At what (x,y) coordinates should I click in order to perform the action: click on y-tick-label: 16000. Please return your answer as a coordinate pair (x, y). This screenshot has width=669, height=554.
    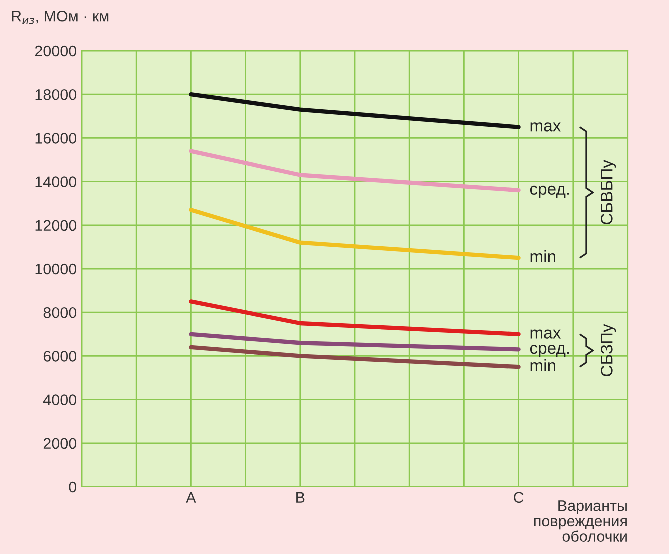
    Looking at the image, I should click on (56, 138).